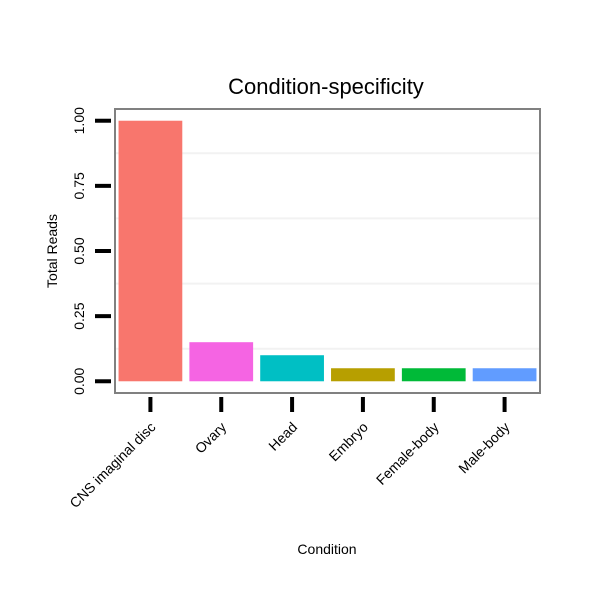  Describe the element at coordinates (79, 315) in the screenshot. I see `y-tick-label: 0.25` at that location.